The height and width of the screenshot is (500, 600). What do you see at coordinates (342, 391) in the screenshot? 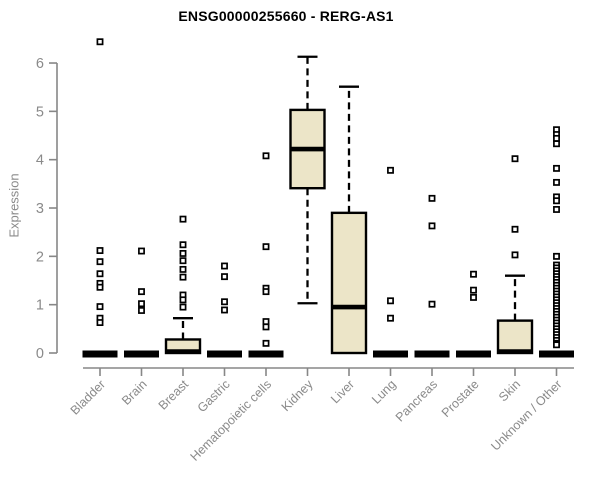
I see `x-tick-label: Liver` at bounding box center [342, 391].